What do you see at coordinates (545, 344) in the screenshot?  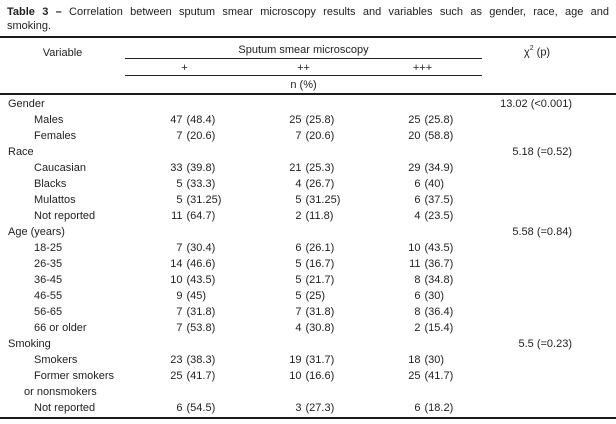 I see `chi-value: 5.5 (=0.23)` at bounding box center [545, 344].